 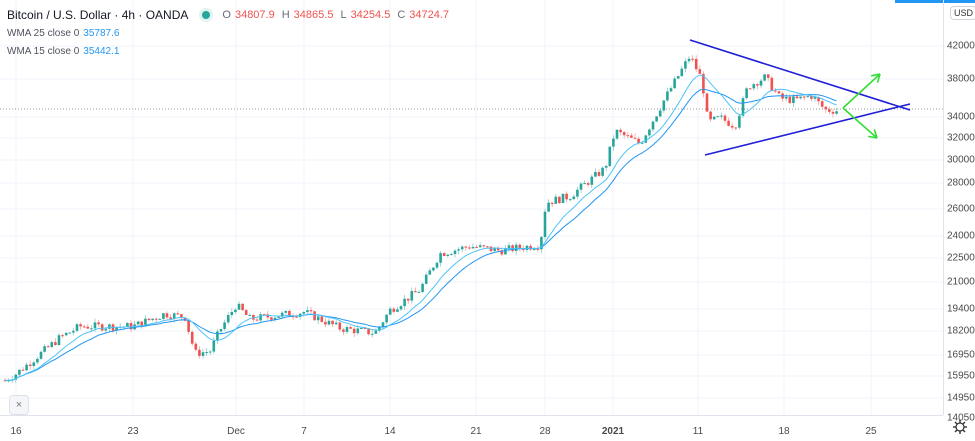 I want to click on price-tick-label: 16950.0, so click(x=961, y=355).